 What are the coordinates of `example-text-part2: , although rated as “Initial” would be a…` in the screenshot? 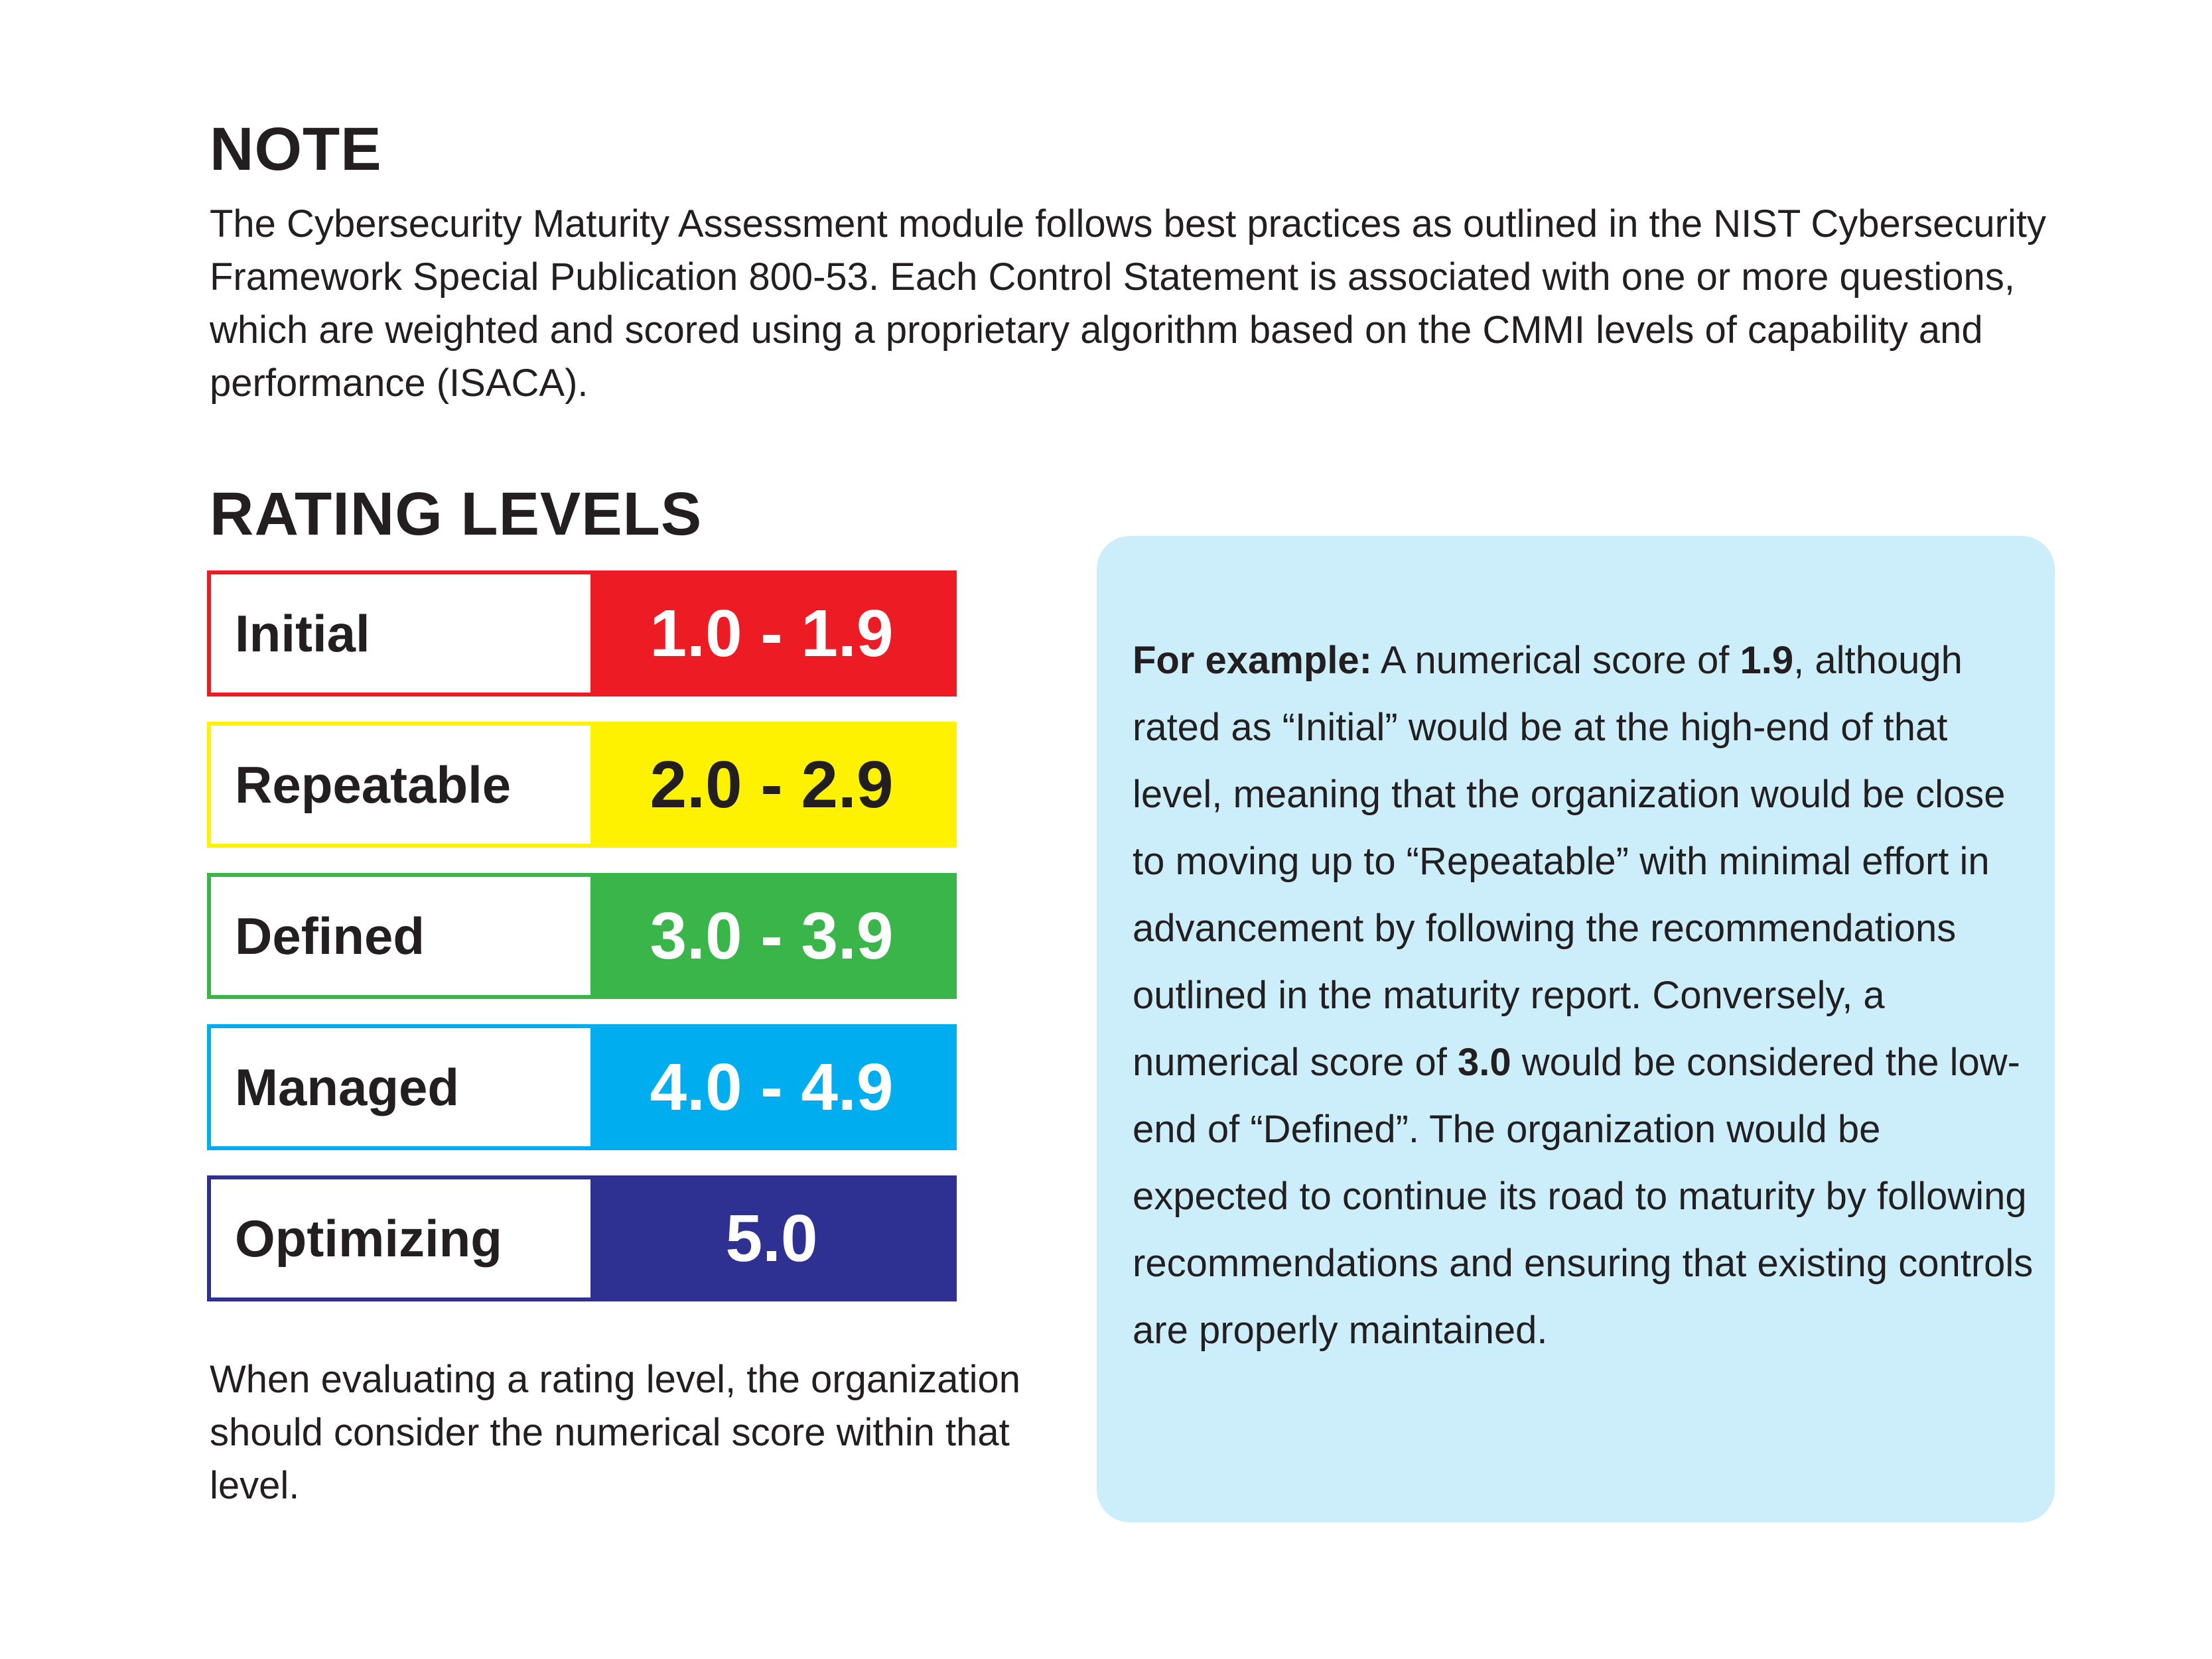 It's located at (1569, 862).